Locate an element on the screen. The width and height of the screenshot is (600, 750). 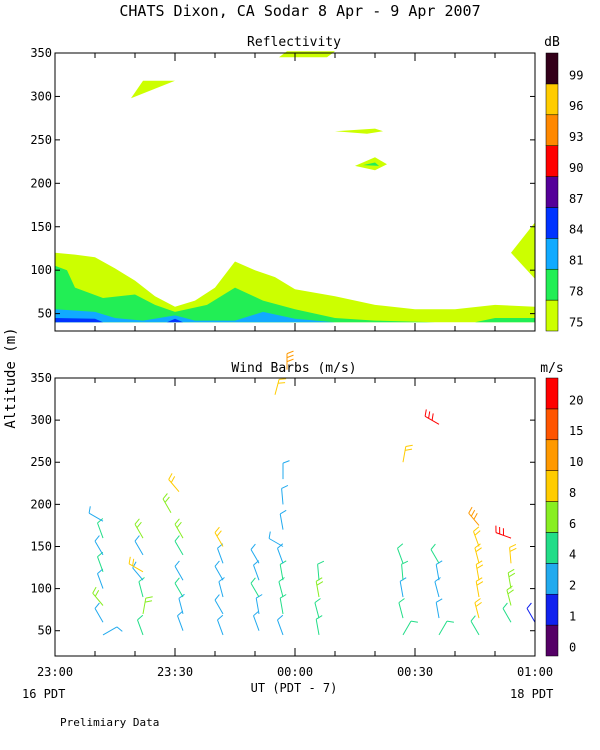
x-tick-label: 01:00 is located at coordinates (535, 672).